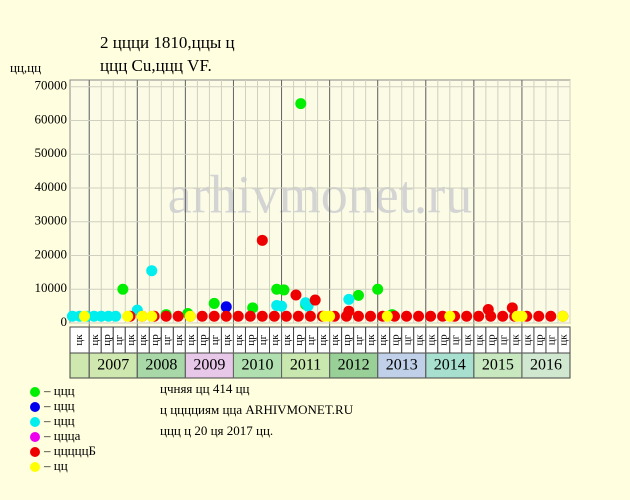 This screenshot has width=630, height=500. Describe the element at coordinates (258, 365) in the screenshot. I see `year-label: 2010` at that location.